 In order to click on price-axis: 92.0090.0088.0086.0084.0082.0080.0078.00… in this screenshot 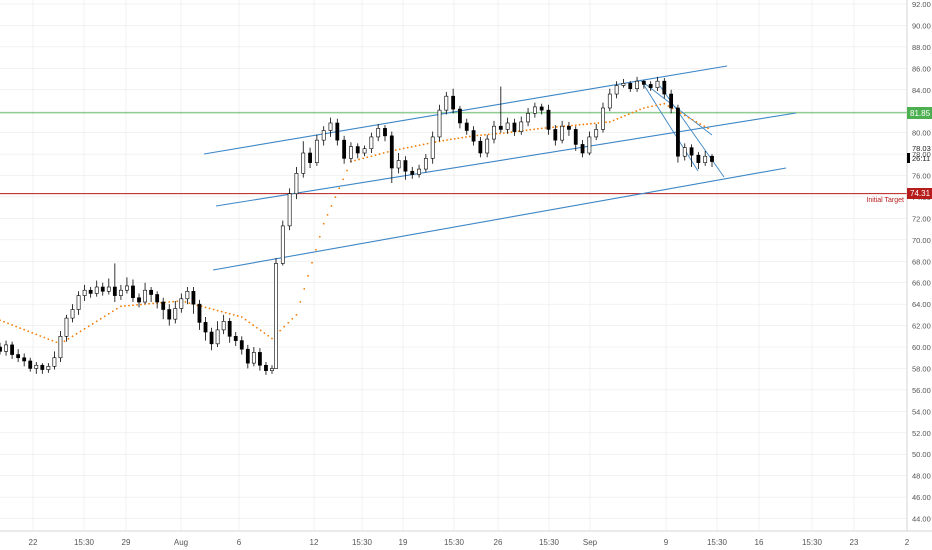, I will do `click(921, 262)`.